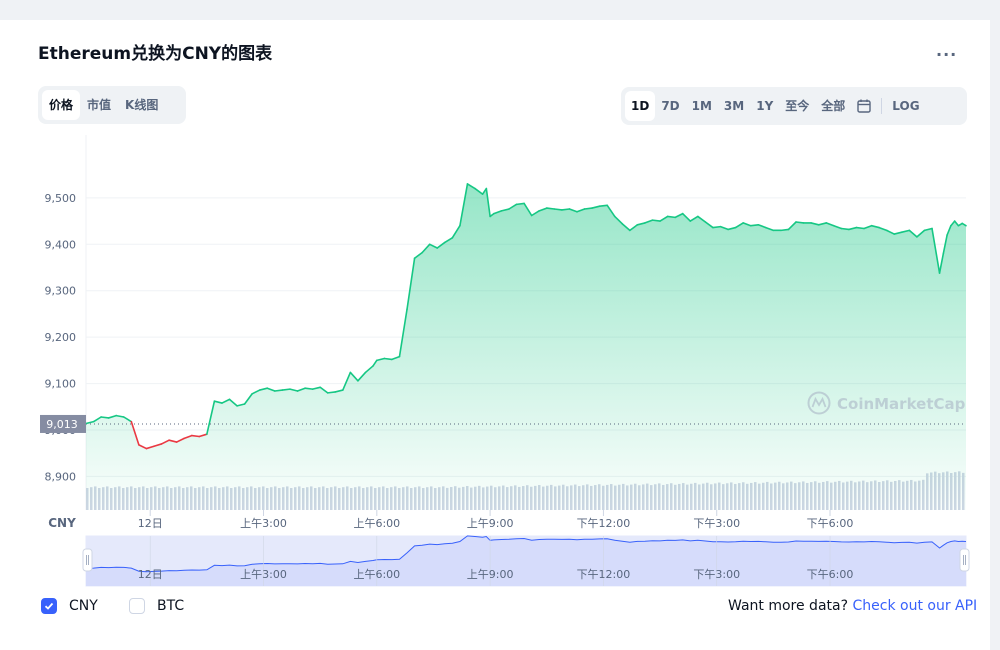 Image resolution: width=1000 pixels, height=650 pixels. What do you see at coordinates (99, 105) in the screenshot?
I see `tab-market-cap: 市值` at bounding box center [99, 105].